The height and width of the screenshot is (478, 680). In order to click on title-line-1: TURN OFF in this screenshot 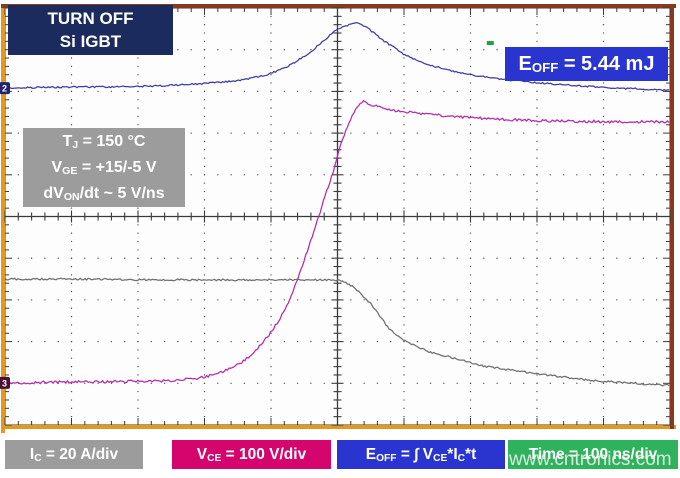, I will do `click(90, 18)`.